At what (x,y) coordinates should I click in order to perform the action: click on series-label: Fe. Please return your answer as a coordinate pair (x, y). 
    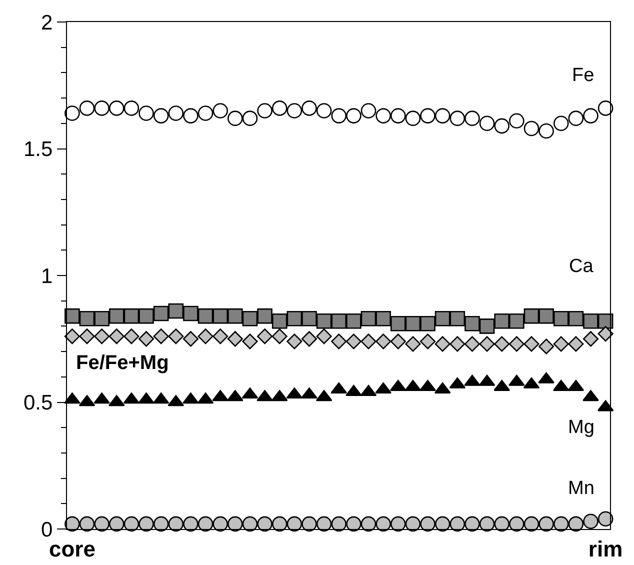
    Looking at the image, I should click on (583, 75).